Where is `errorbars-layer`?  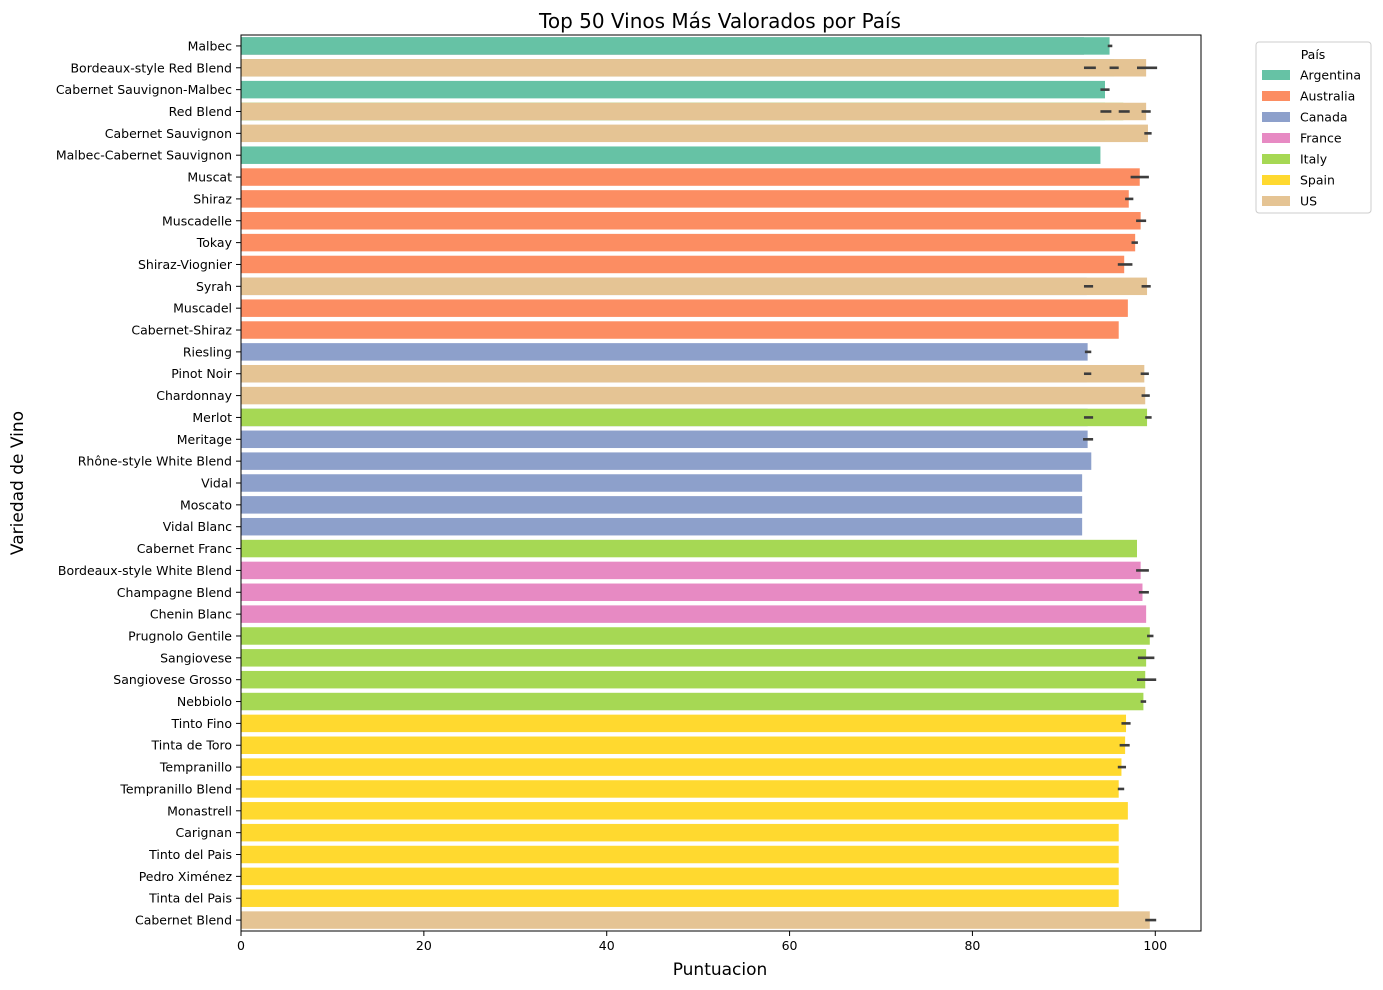 errorbars-layer is located at coordinates (1120, 483).